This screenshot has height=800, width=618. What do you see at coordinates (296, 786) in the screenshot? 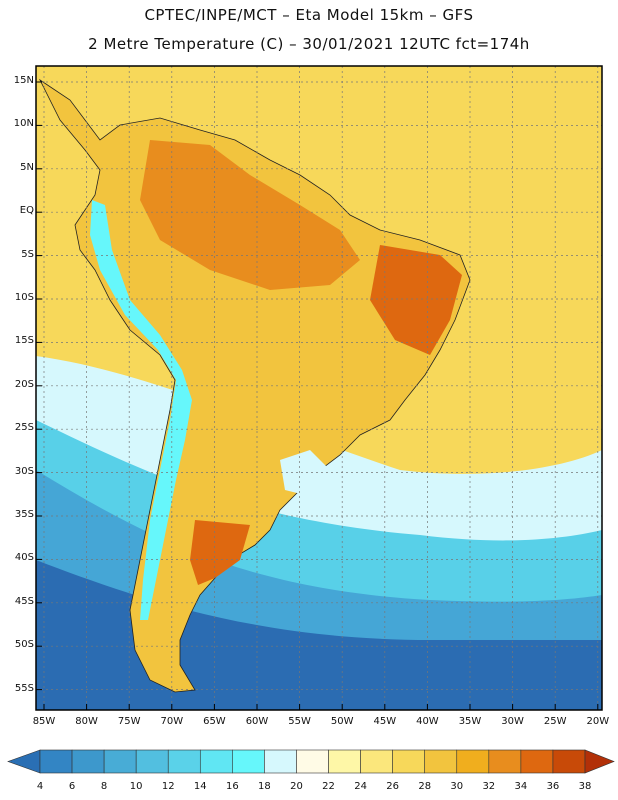
I see `colorbar-tick-label: 20` at bounding box center [296, 786].